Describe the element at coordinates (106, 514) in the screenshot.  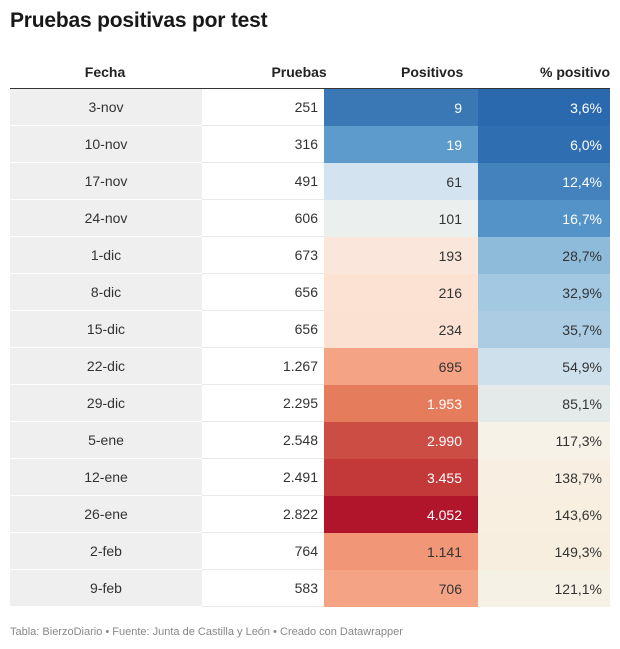
I see `cell-fecha: 26-ene` at that location.